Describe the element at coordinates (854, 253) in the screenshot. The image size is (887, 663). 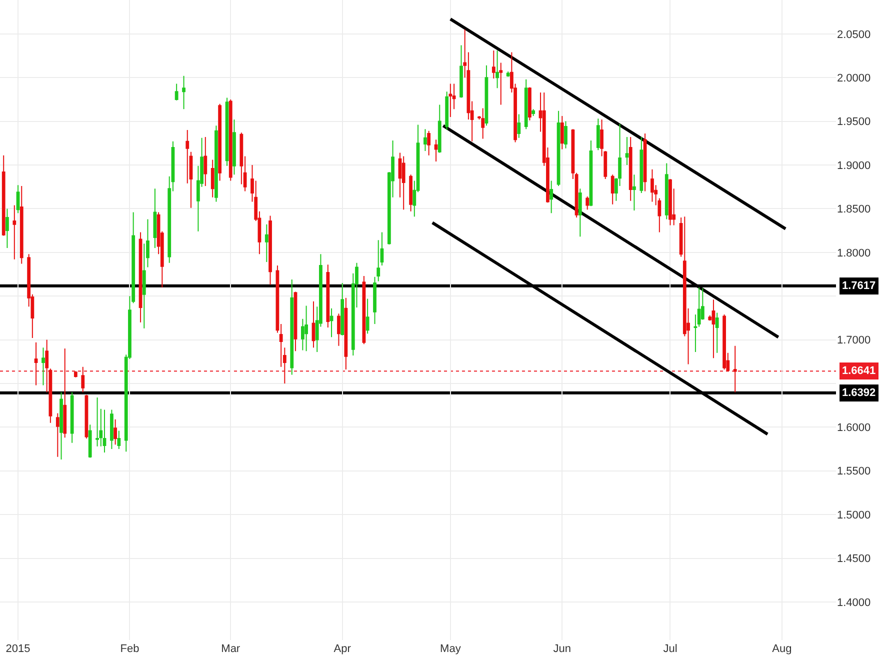
I see `y-tick-label: 1.8000` at that location.